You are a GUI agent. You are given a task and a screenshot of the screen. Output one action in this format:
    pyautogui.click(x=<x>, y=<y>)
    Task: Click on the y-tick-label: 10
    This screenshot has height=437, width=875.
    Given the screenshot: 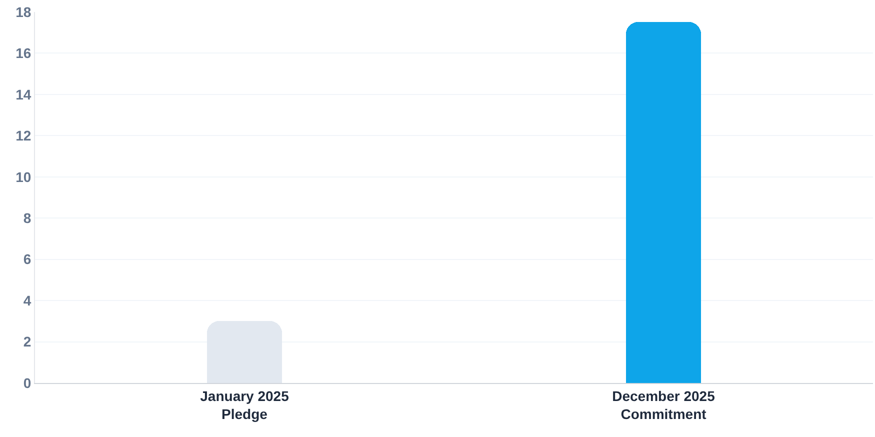 What is the action you would take?
    pyautogui.click(x=24, y=176)
    